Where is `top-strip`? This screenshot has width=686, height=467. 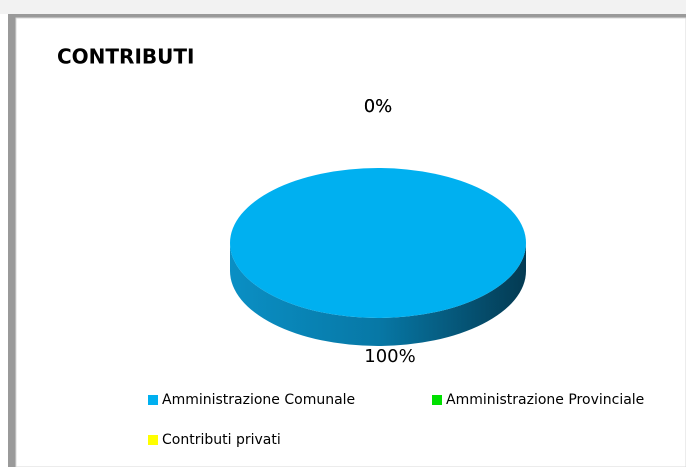 top-strip is located at coordinates (343, 7).